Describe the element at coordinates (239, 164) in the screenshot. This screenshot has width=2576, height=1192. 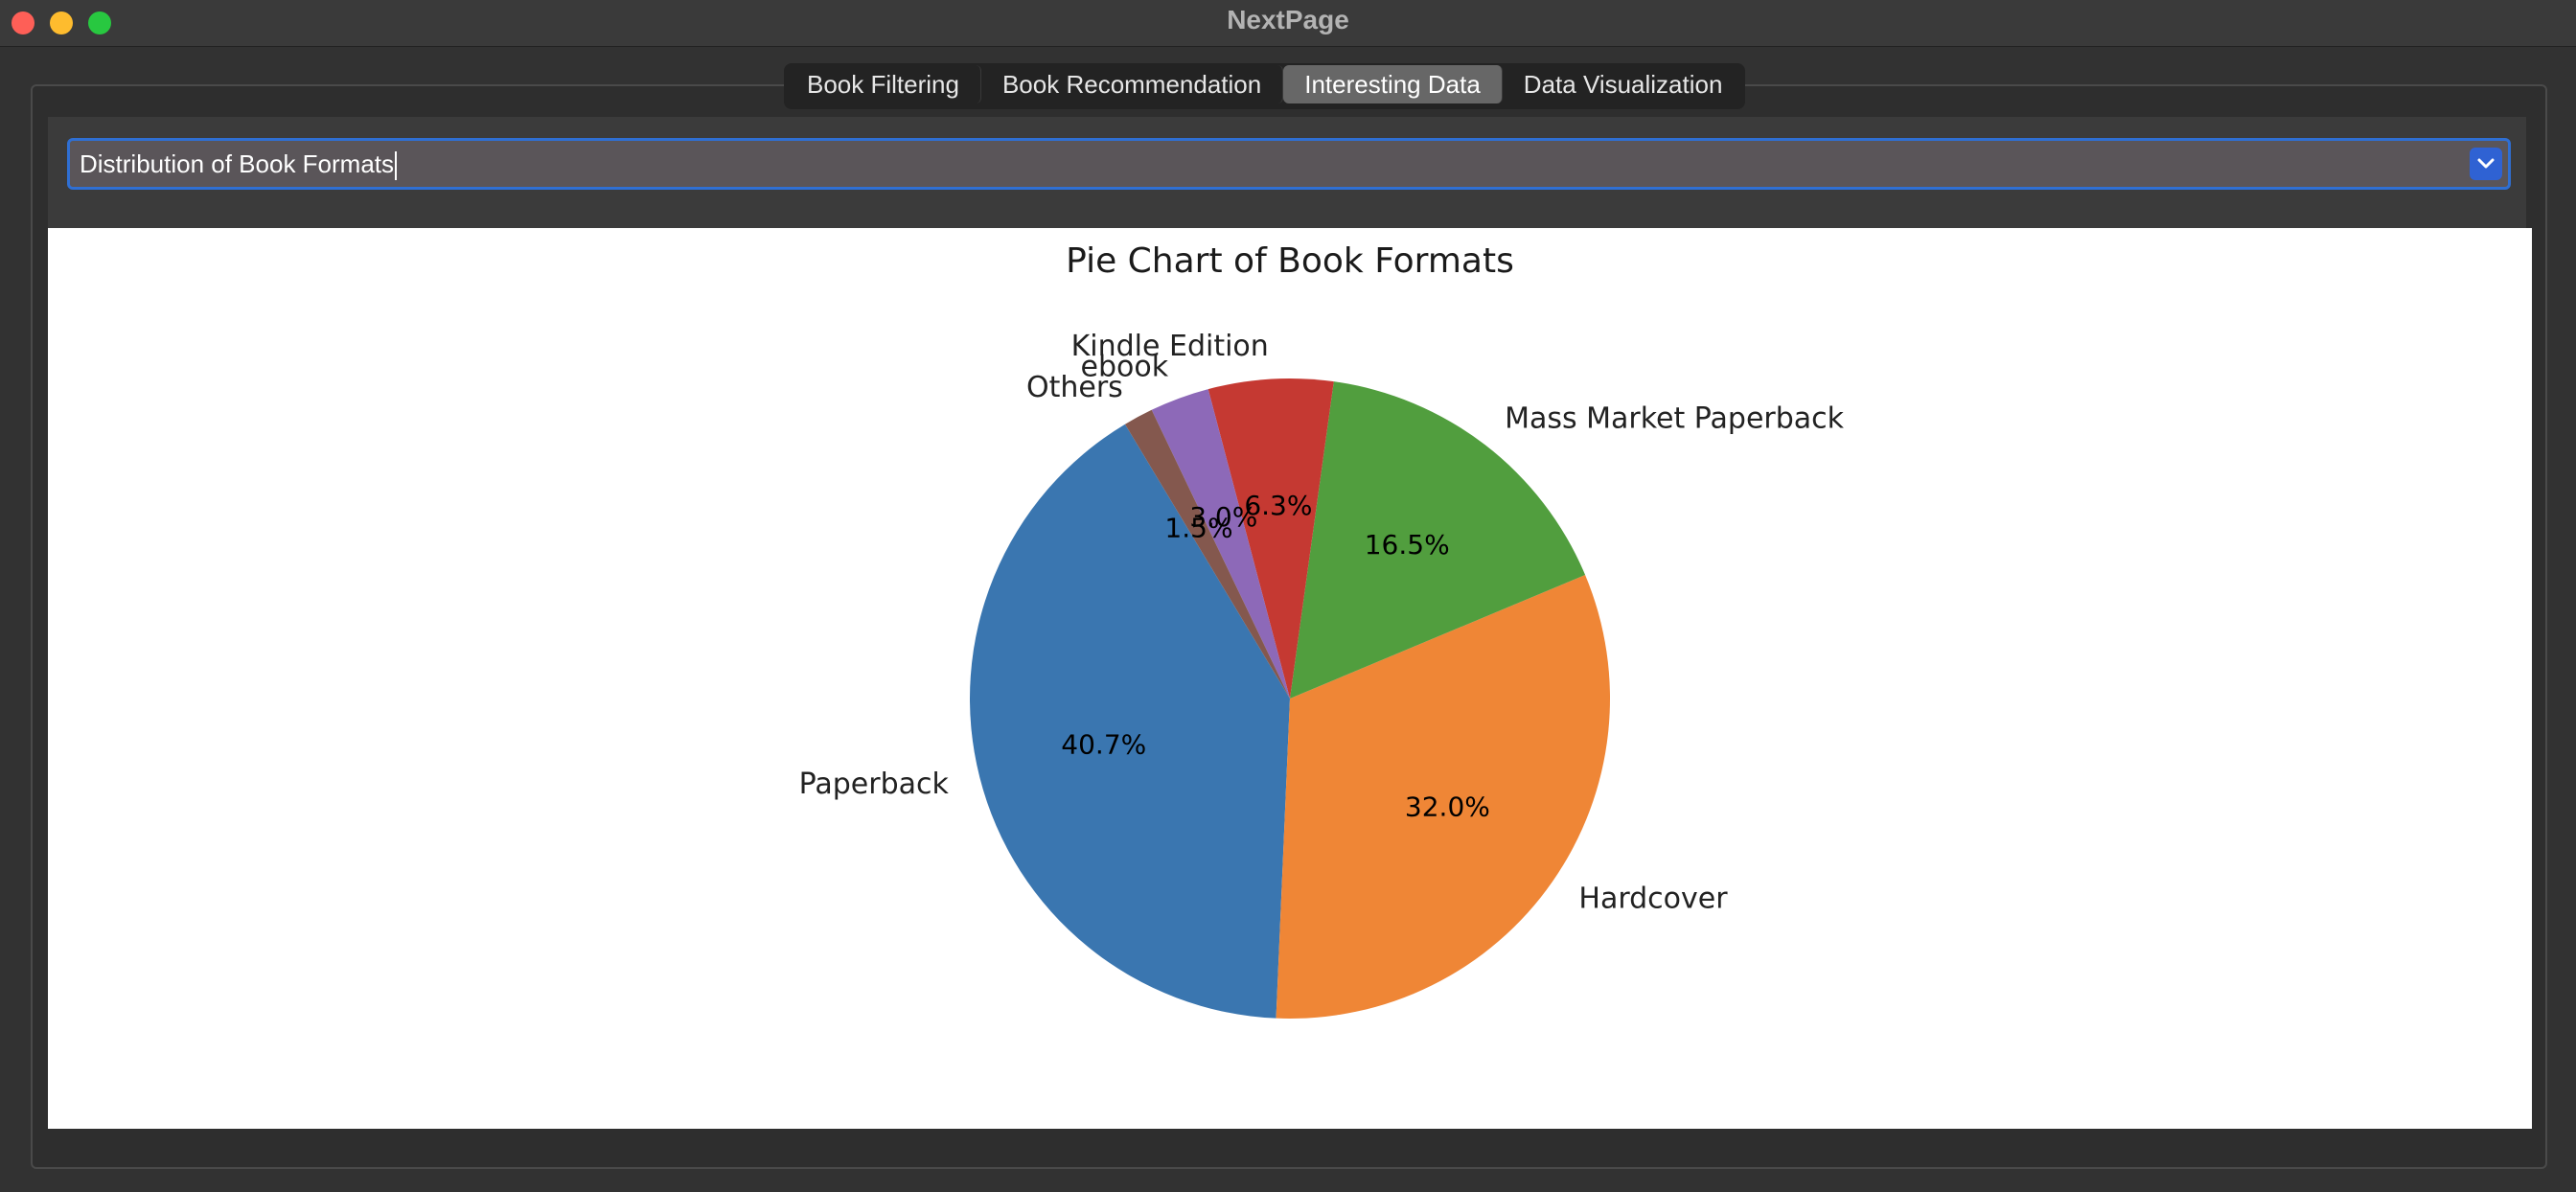
I see `data-selector-value: Distribution of Book Formats` at that location.